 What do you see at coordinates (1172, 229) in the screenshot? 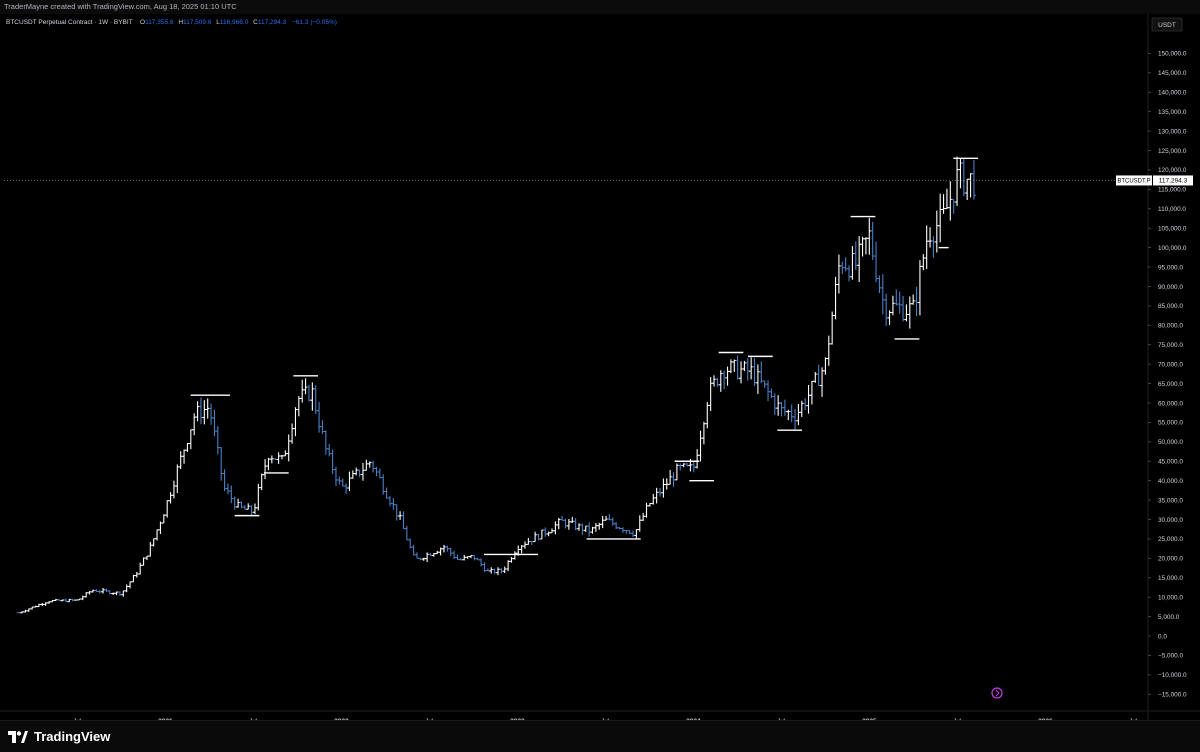
I see `y-tick-label: 105,000.0` at bounding box center [1172, 229].